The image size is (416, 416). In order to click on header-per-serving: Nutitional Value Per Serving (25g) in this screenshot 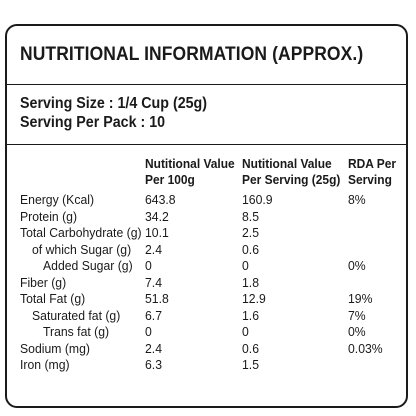, I will do `click(291, 171)`.